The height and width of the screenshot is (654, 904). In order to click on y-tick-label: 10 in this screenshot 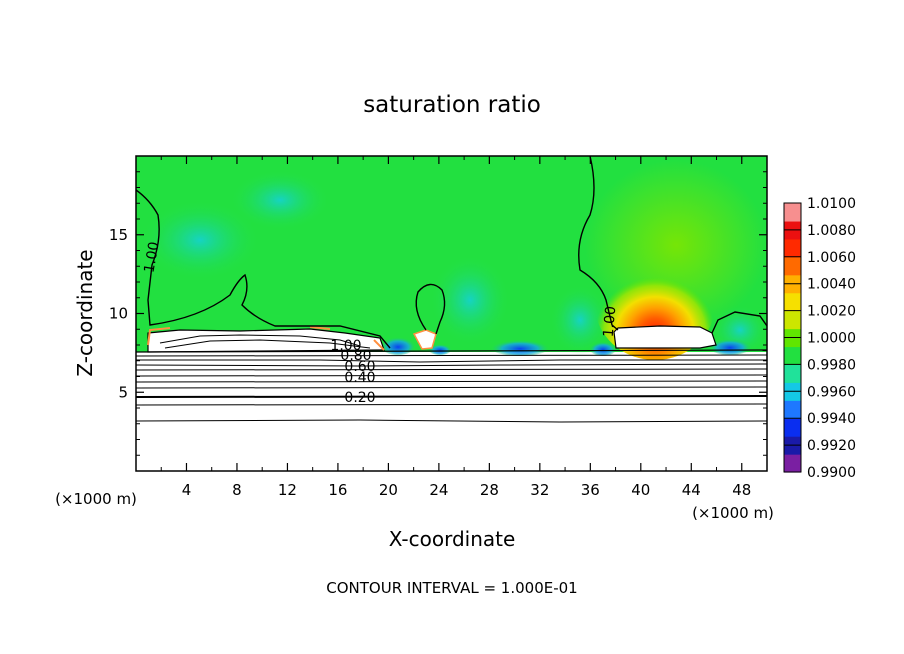, I will do `click(118, 314)`.